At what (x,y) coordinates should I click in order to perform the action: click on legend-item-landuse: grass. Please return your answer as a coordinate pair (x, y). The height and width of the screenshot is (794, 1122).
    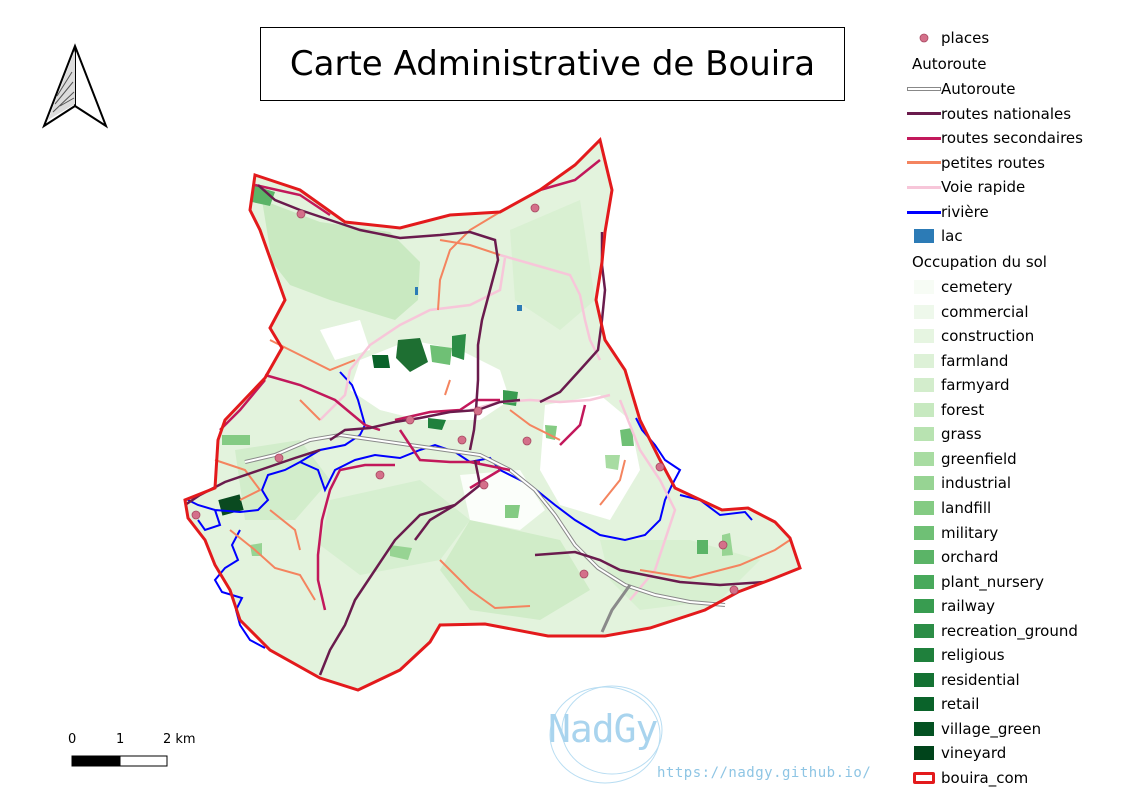
    Looking at the image, I should click on (944, 434).